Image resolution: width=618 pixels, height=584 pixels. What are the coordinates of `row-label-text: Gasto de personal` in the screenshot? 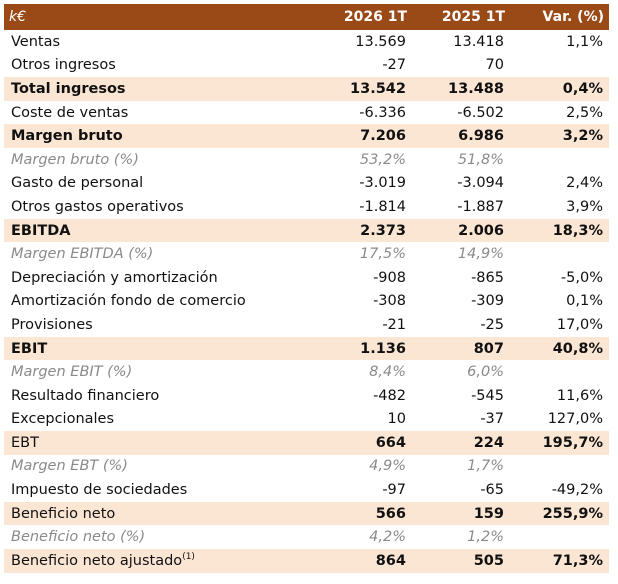 It's located at (77, 183).